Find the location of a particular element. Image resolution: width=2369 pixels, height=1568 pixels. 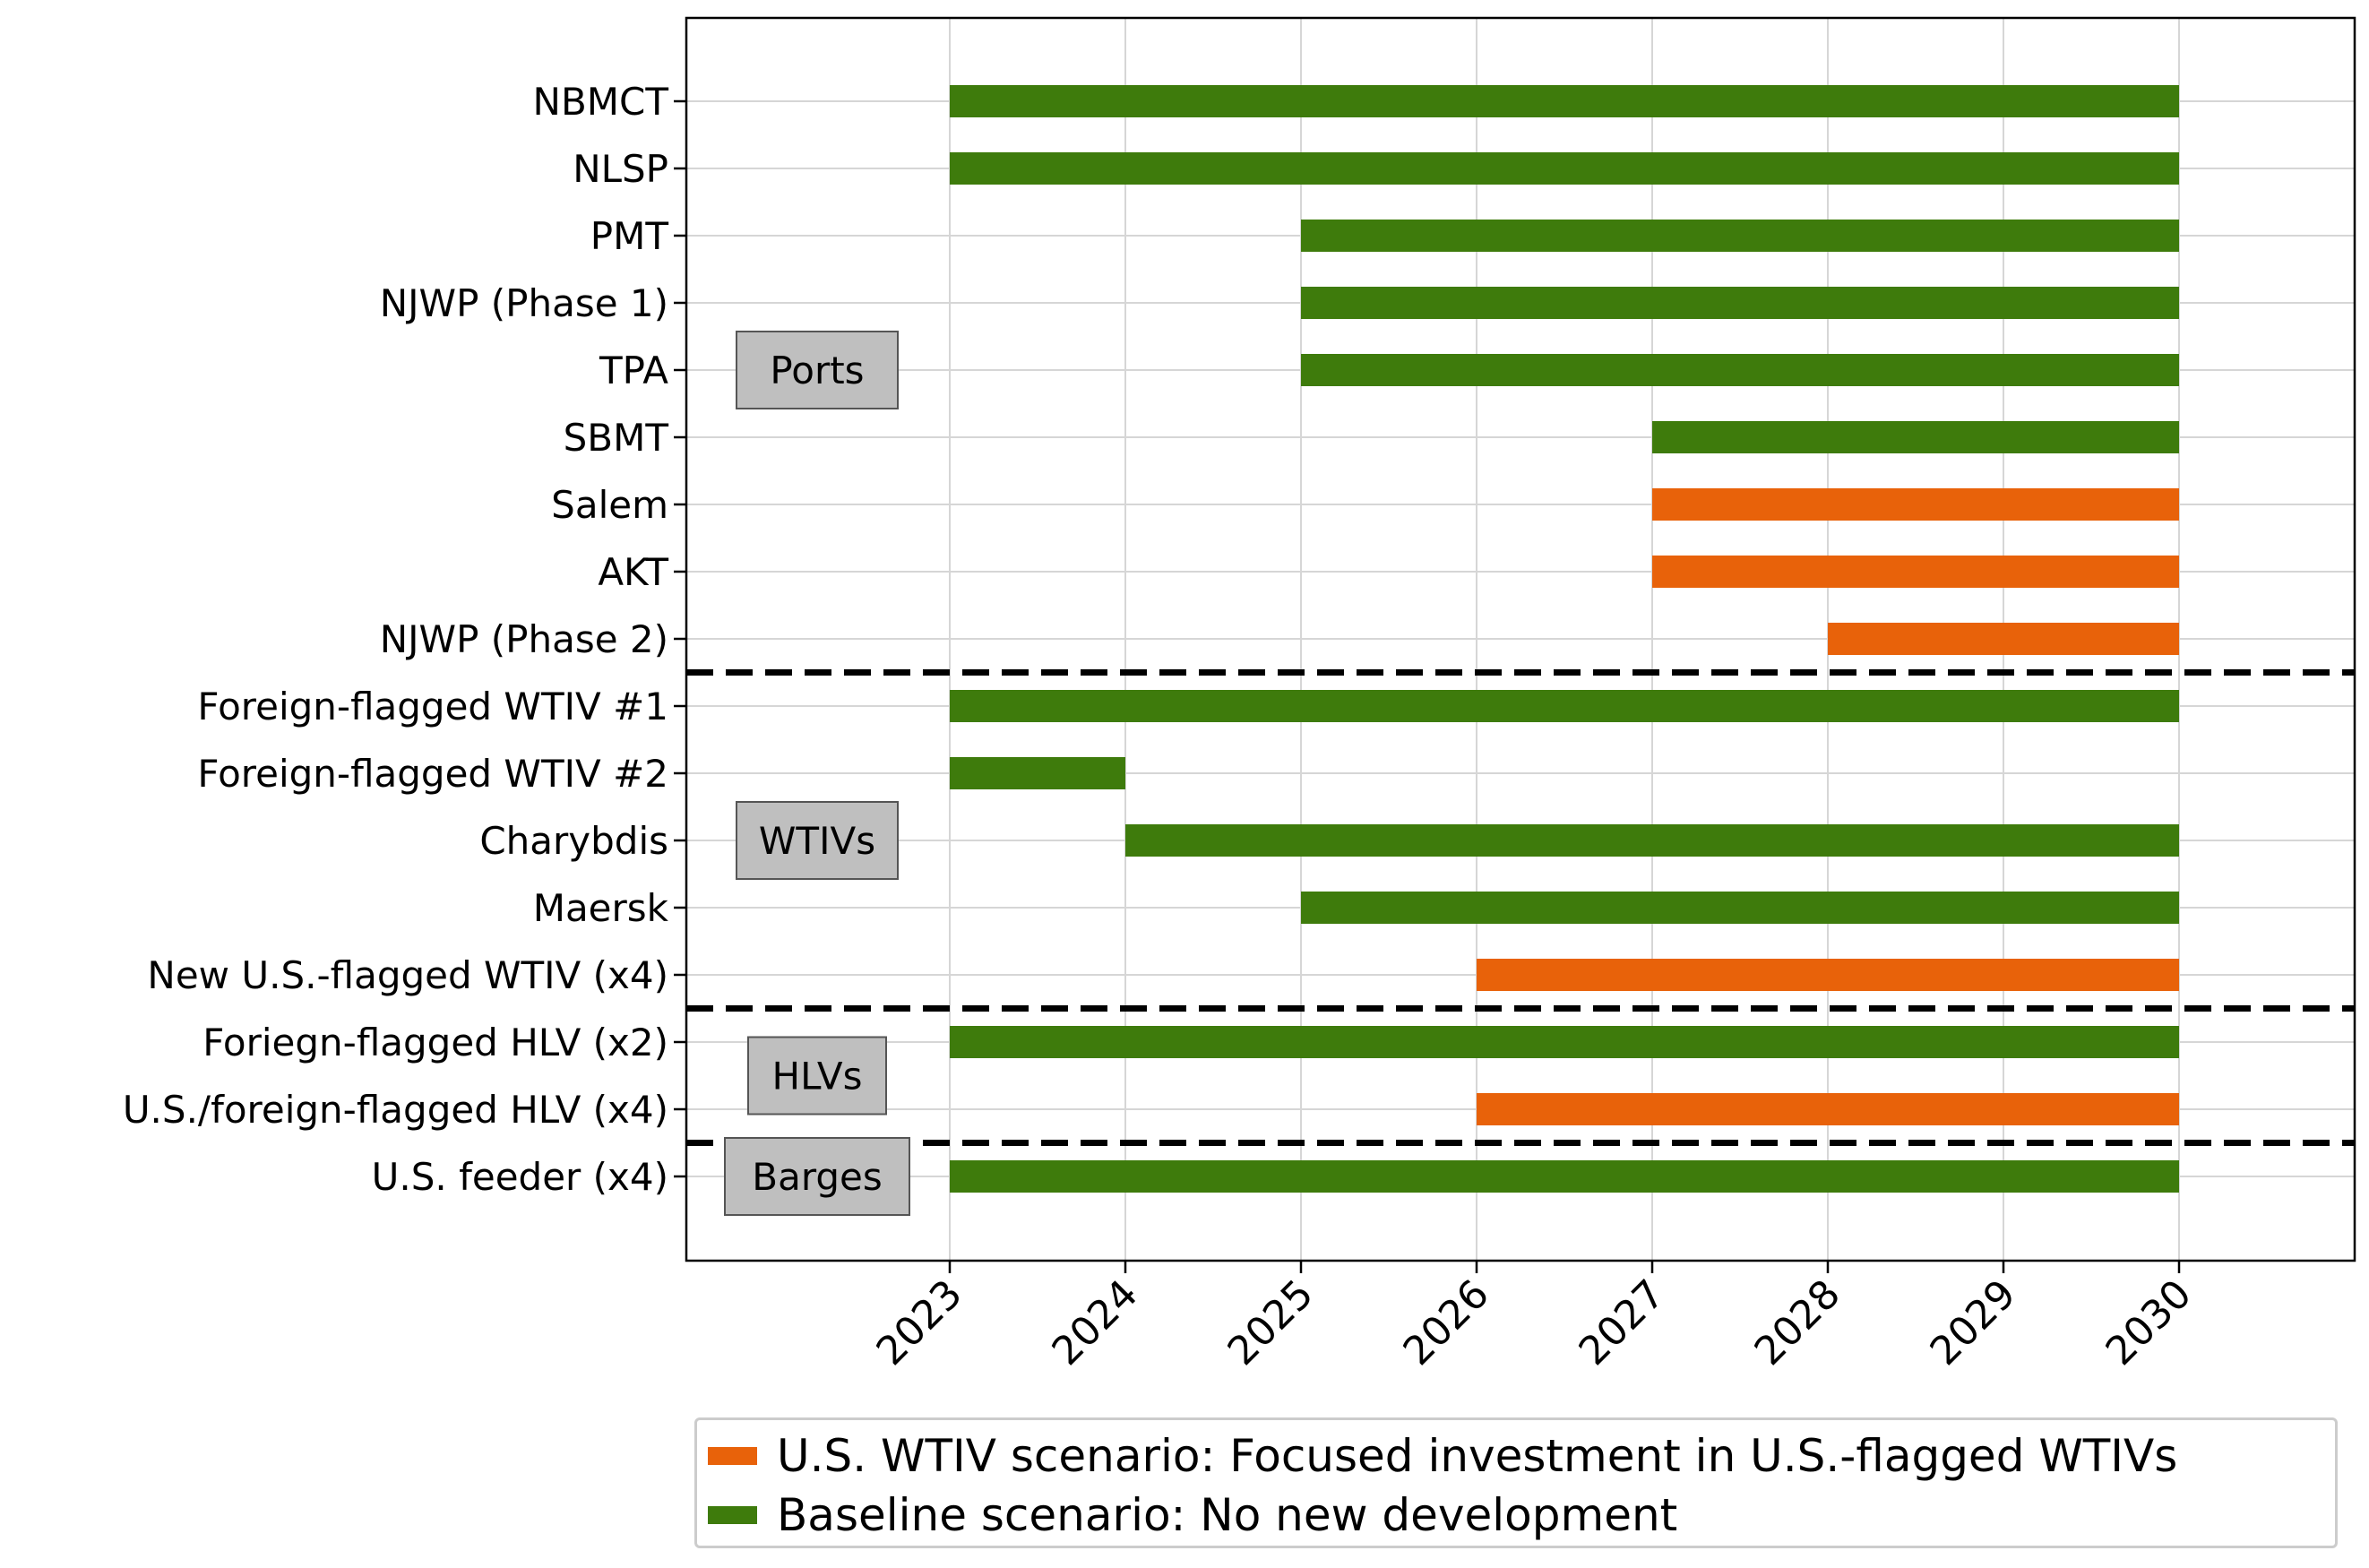

y-tick-label: Charybdis is located at coordinates (573, 841).